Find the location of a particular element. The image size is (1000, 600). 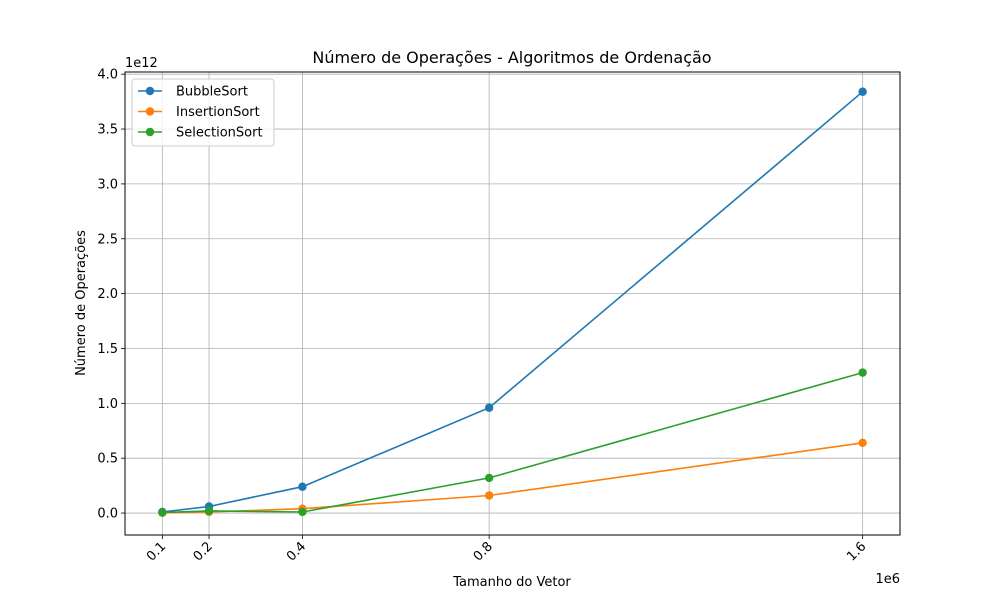

legend-label: InsertionSort is located at coordinates (218, 112).